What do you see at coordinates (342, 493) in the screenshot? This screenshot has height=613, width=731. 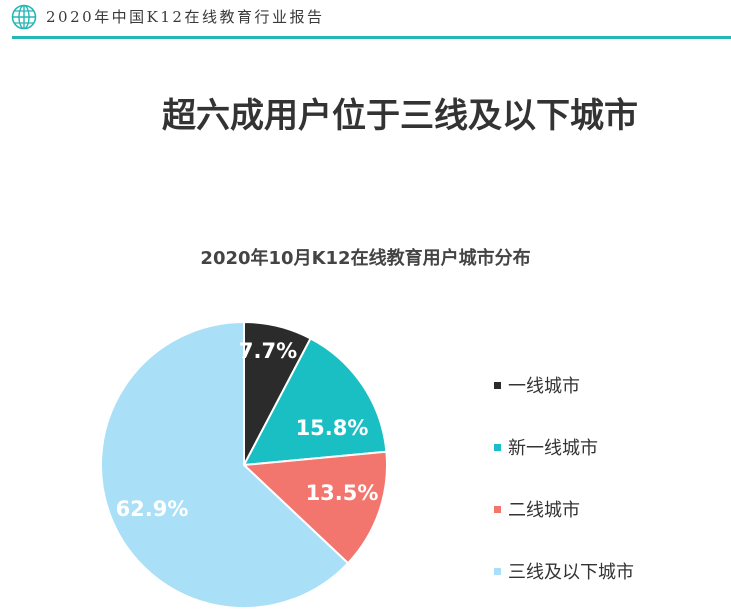 I see `slice-data-label: 13.5%` at bounding box center [342, 493].